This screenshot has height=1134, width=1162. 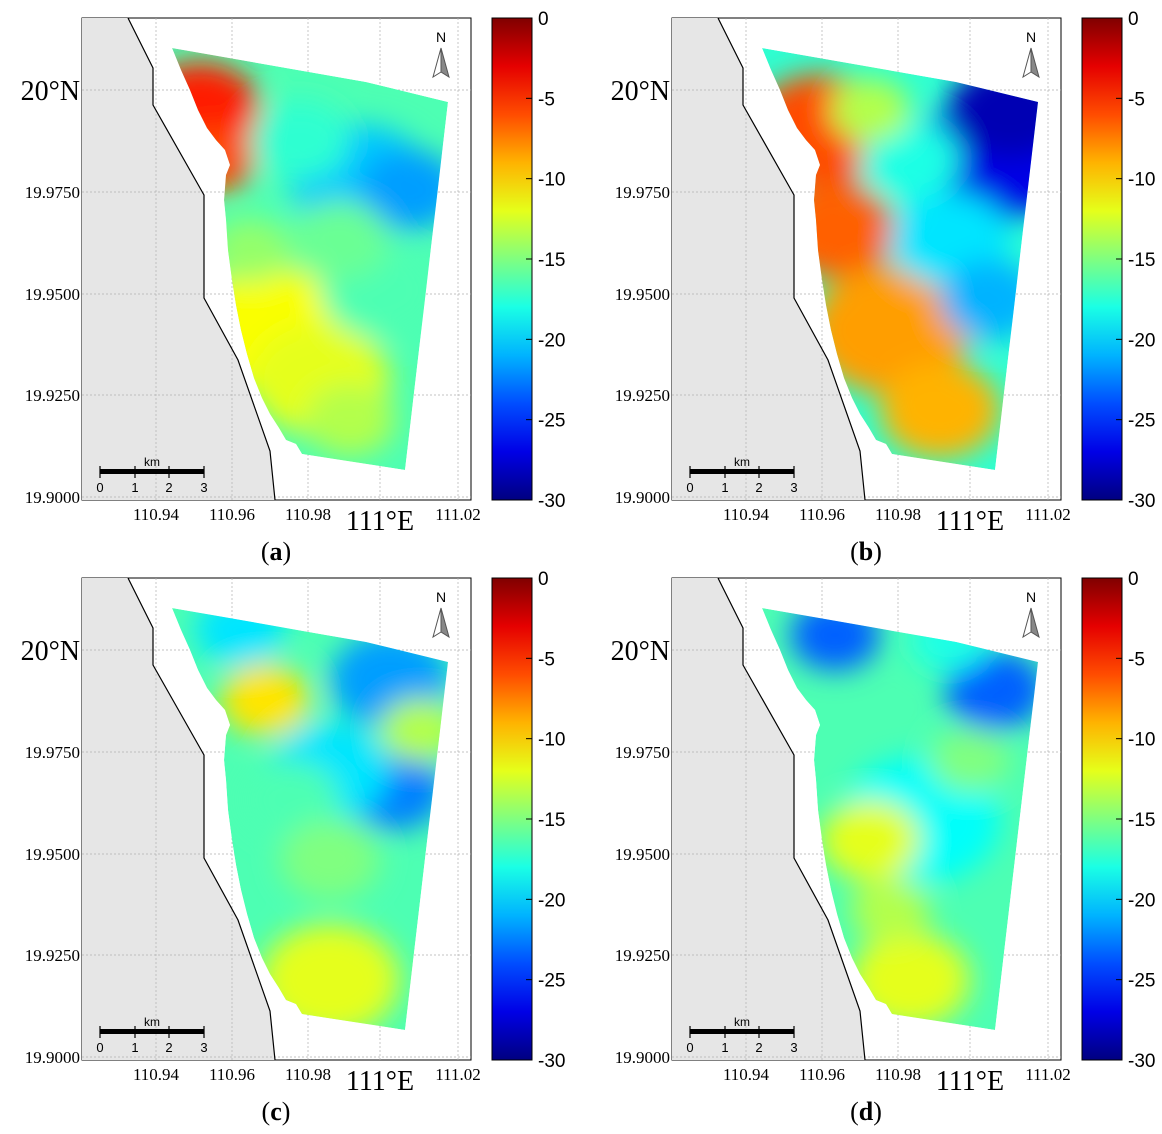 What do you see at coordinates (276, 551) in the screenshot?
I see `panel-caption: (a)` at bounding box center [276, 551].